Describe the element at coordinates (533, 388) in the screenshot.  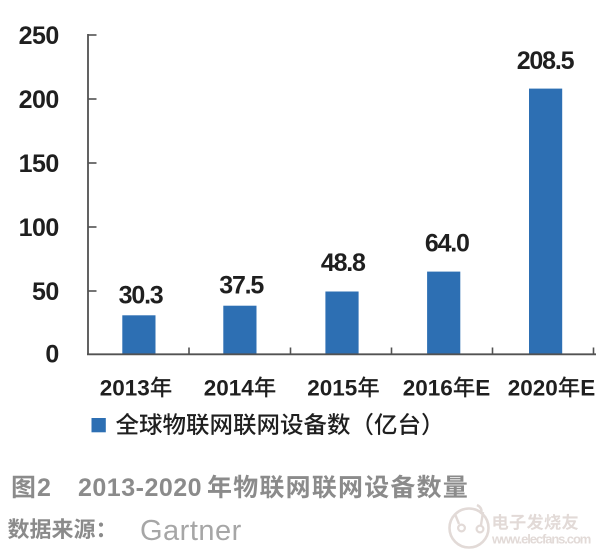
I see `svg-text: 2020` at that location.